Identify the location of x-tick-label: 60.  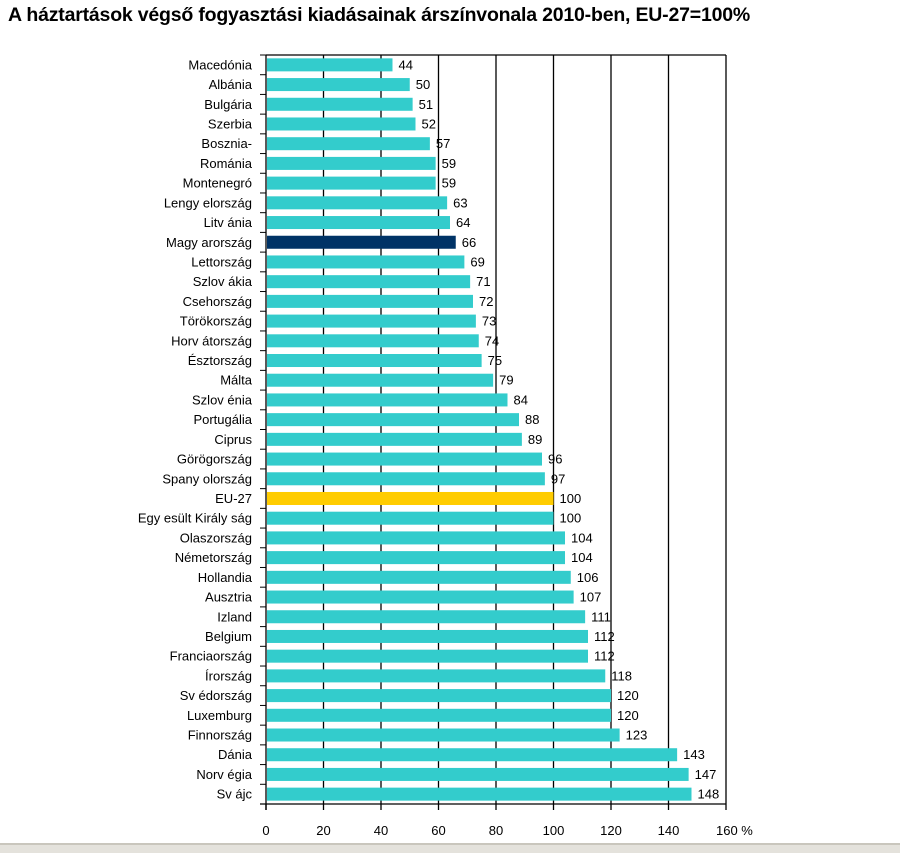
(438, 830).